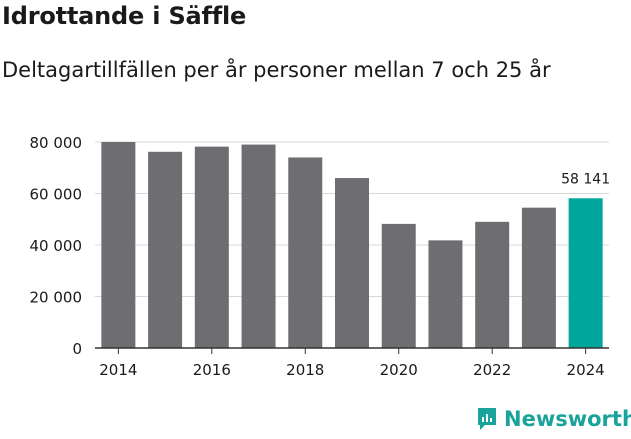  Describe the element at coordinates (56, 246) in the screenshot. I see `y-tick-label: 40 000` at that location.